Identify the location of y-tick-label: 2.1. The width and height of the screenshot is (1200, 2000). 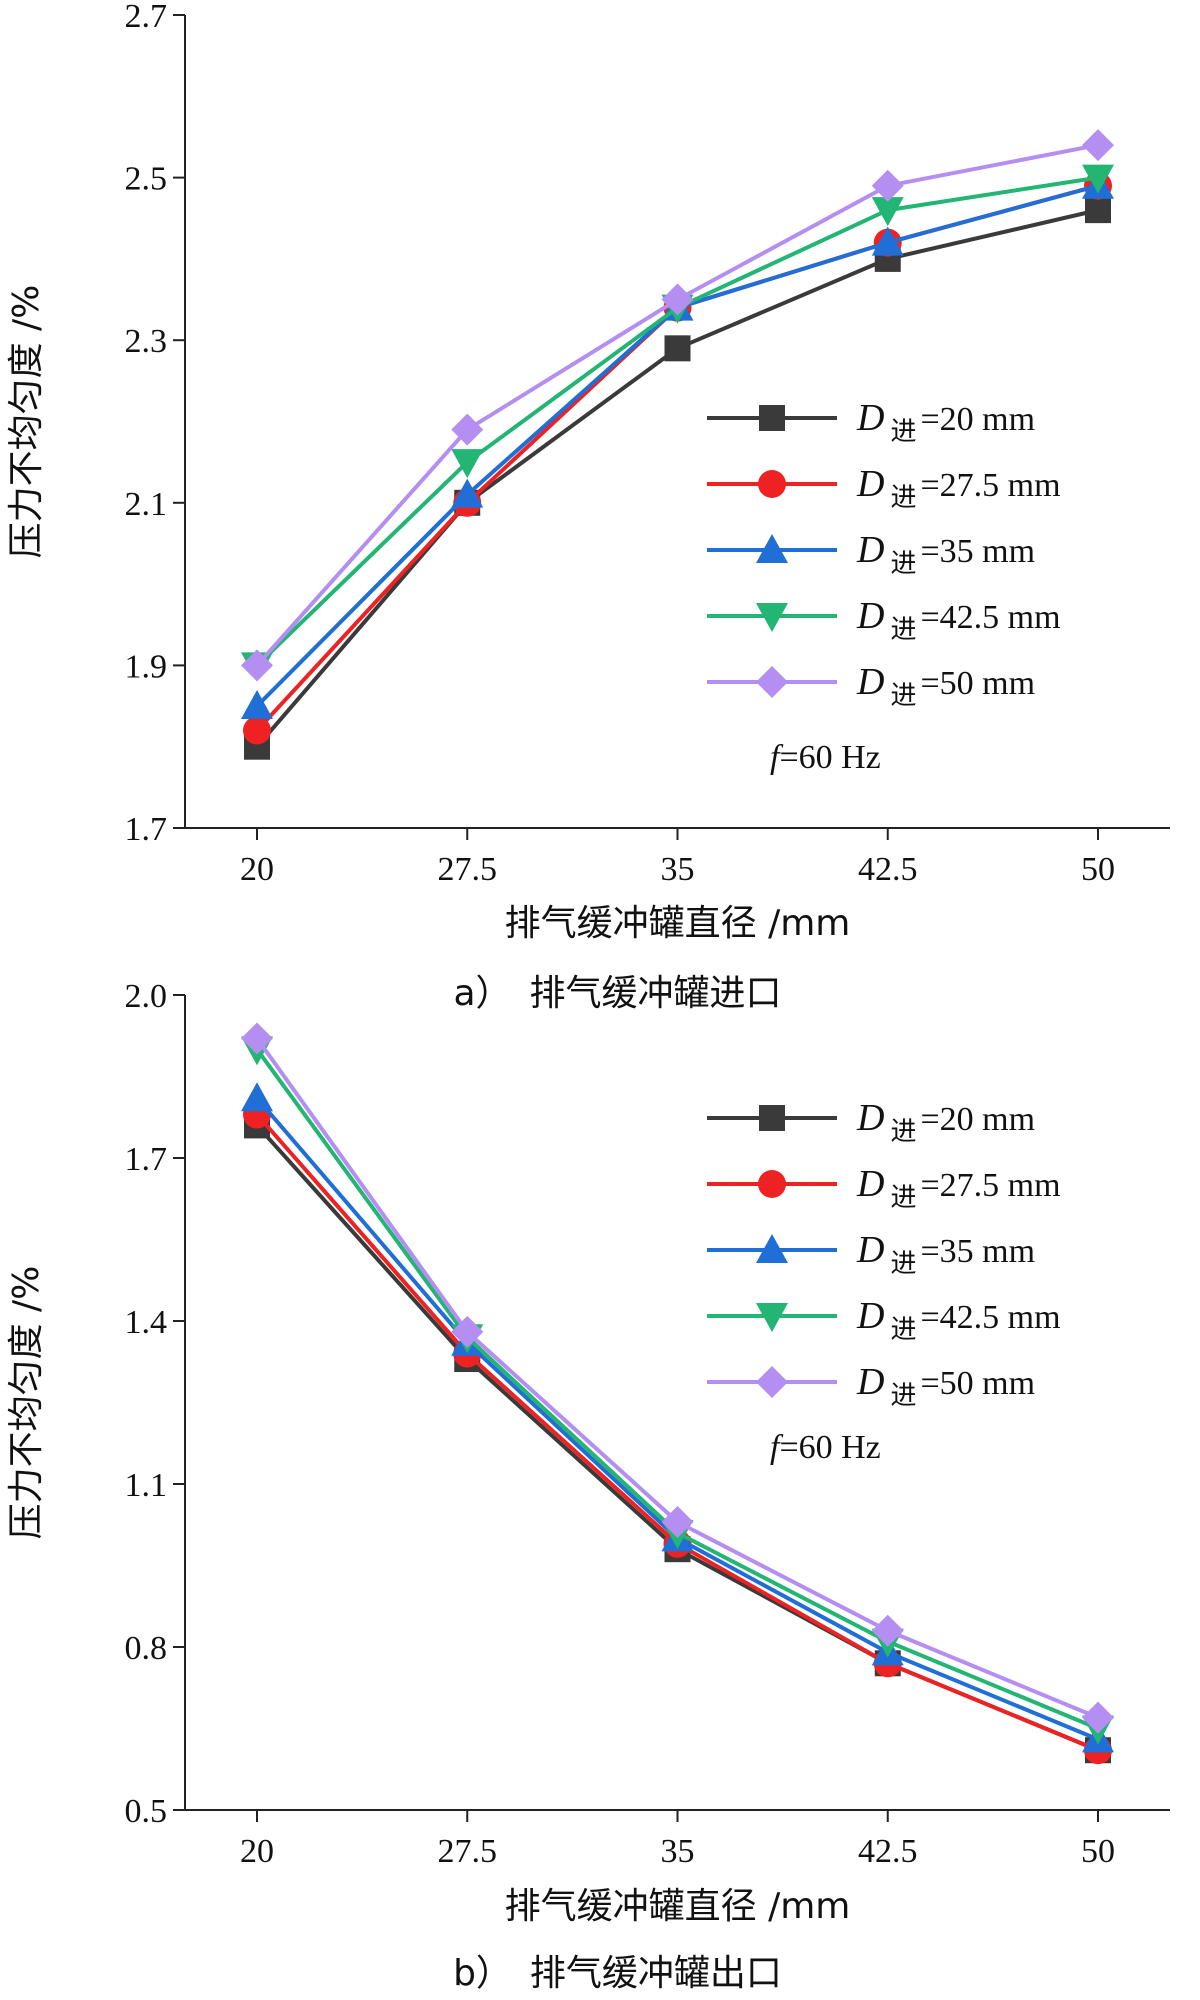
(146, 504).